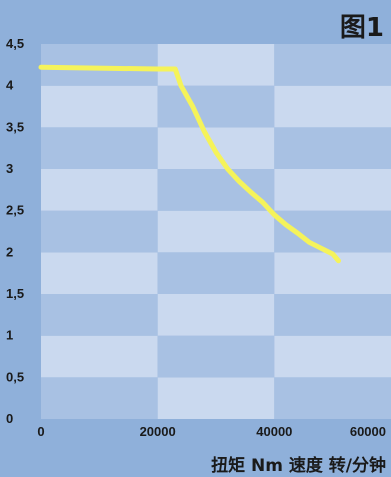 Image resolution: width=391 pixels, height=477 pixels. I want to click on x-tick-label: 20000, so click(158, 431).